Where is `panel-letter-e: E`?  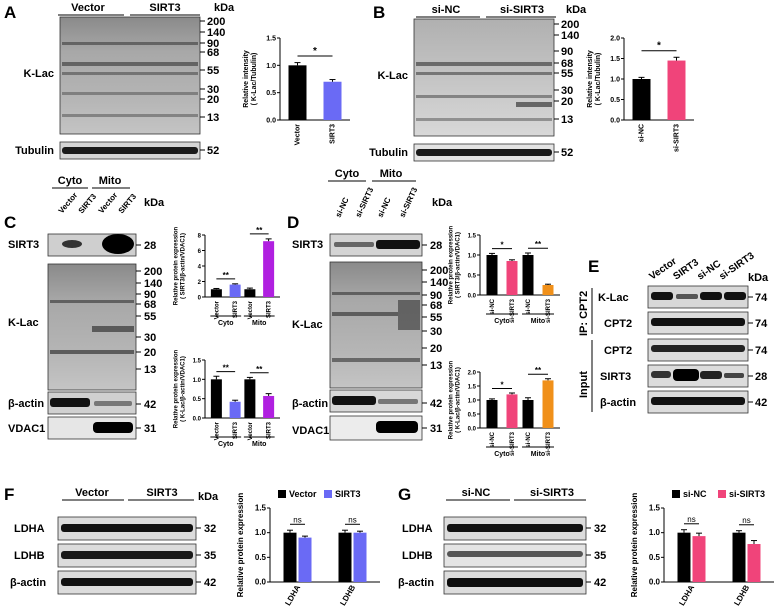 panel-letter-e: E is located at coordinates (593, 266).